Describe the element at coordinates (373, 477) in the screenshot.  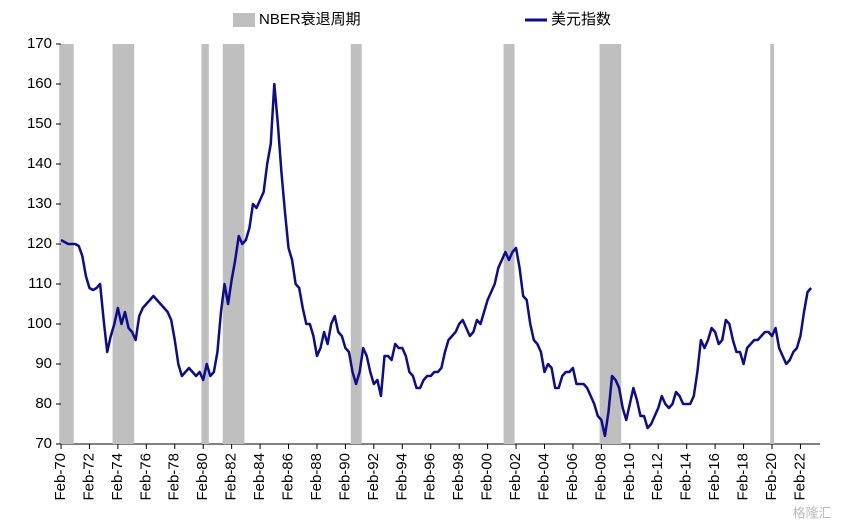
I see `x-tick-label: Feb-92` at that location.